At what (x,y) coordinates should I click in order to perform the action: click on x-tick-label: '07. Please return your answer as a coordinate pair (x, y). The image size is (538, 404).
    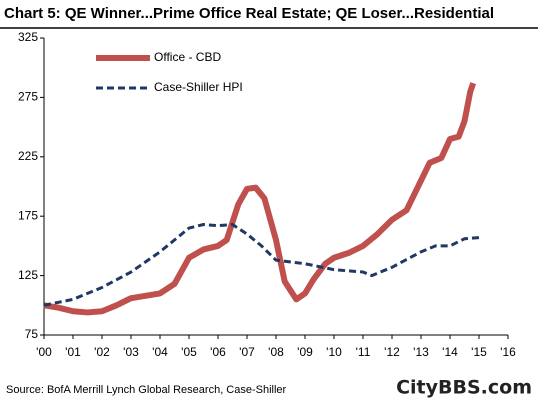
    Looking at the image, I should click on (247, 352).